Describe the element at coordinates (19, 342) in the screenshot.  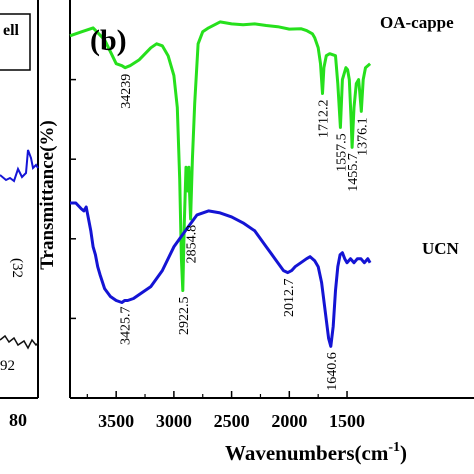
I see `left-black-trace` at that location.